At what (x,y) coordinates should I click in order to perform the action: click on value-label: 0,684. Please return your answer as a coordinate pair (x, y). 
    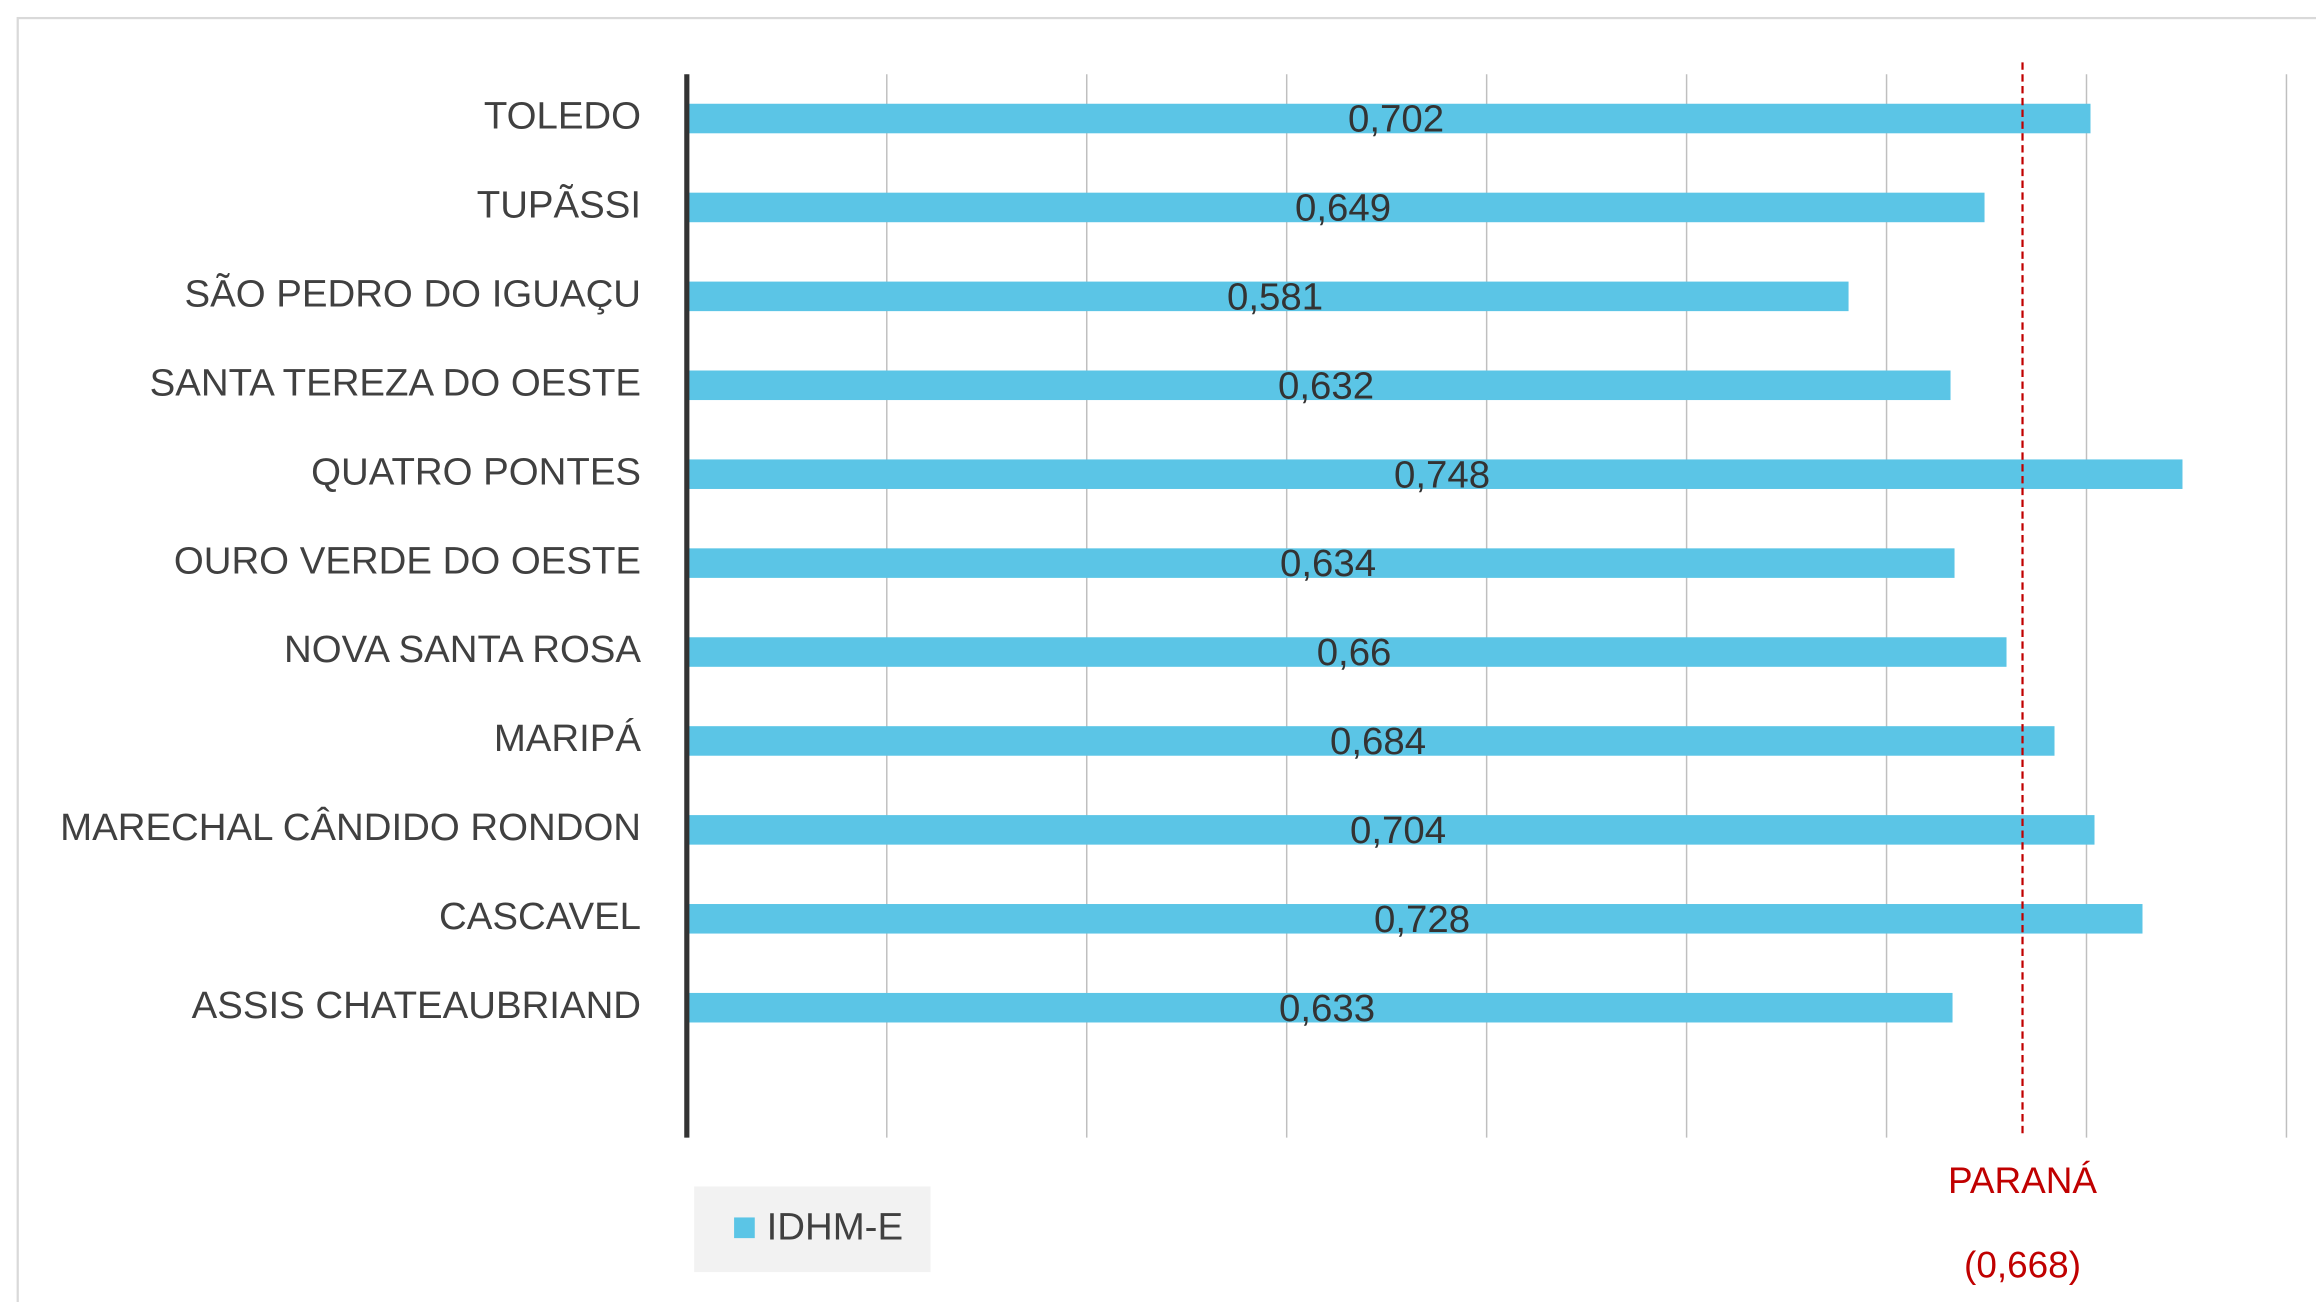
    Looking at the image, I should click on (1378, 741).